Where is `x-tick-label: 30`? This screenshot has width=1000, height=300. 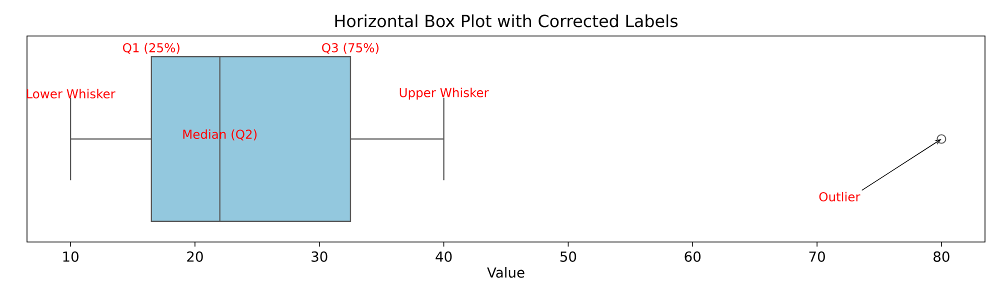
x-tick-label: 30 is located at coordinates (320, 256).